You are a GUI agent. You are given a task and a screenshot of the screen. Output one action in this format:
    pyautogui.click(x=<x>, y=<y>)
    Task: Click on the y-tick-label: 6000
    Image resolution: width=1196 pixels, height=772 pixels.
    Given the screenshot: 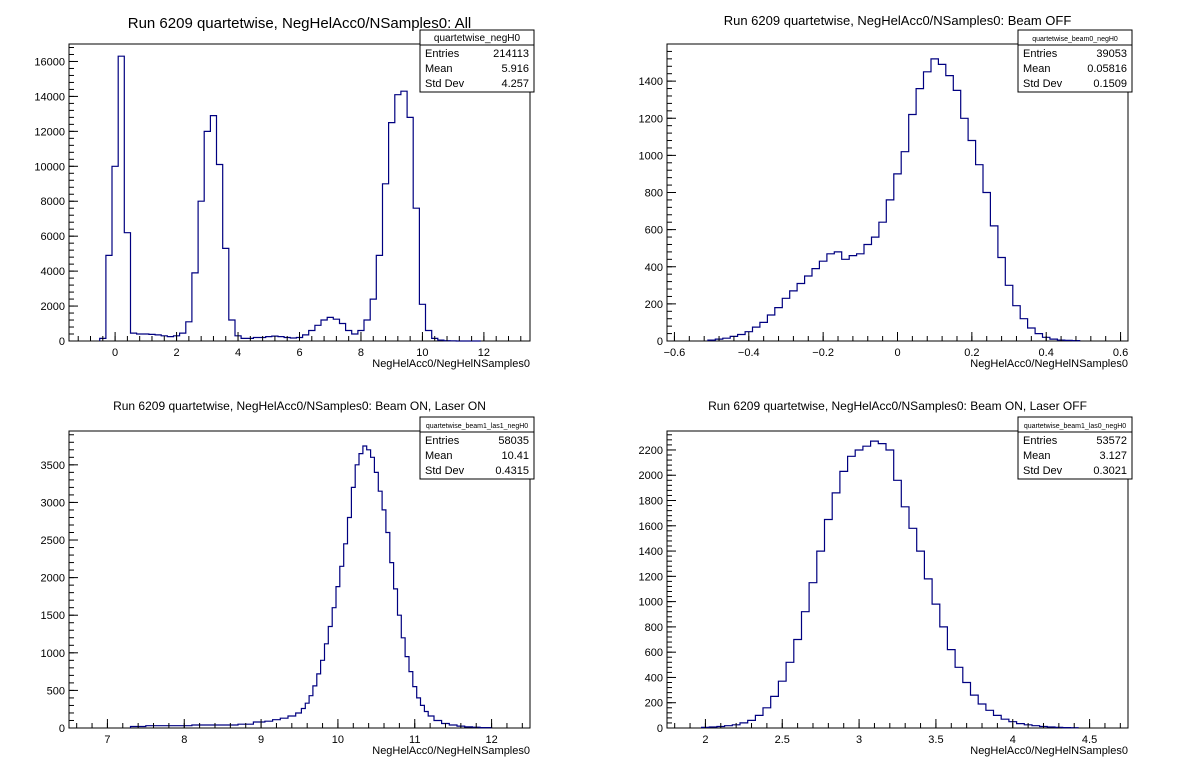 What is the action you would take?
    pyautogui.click(x=53, y=237)
    